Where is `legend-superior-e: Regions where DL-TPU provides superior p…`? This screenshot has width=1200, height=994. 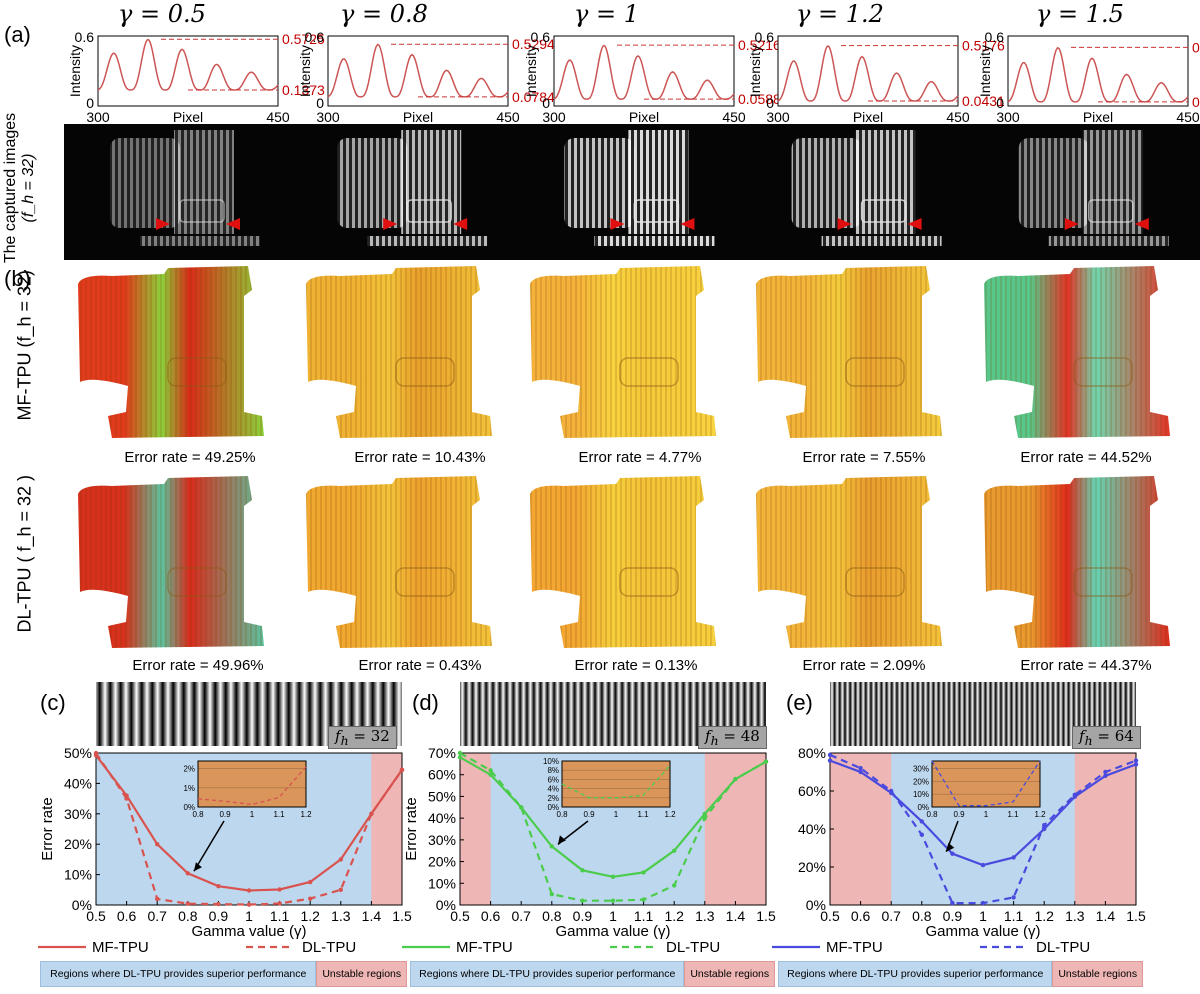 legend-superior-e: Regions where DL-TPU provides superior p… is located at coordinates (915, 974).